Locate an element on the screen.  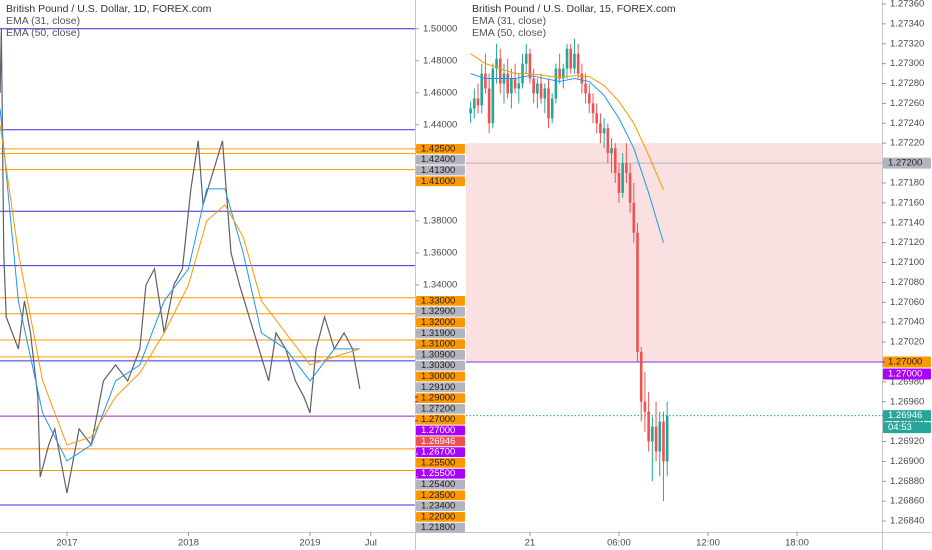
x-tick-label: 2019 is located at coordinates (309, 543).